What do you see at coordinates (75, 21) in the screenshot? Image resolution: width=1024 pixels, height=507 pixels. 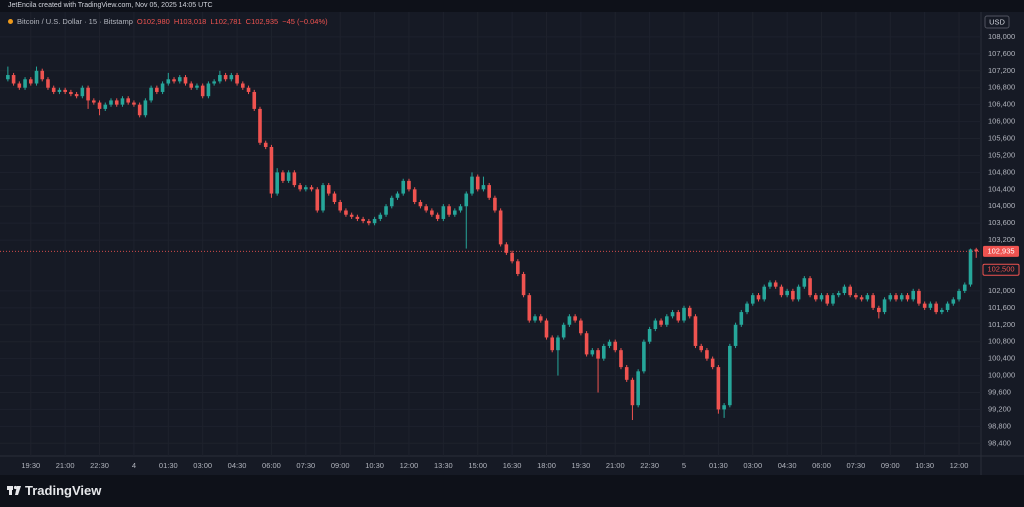 I see `symbol: Bitcoin / U.S. Dollar · 15 · Bitstamp` at bounding box center [75, 21].